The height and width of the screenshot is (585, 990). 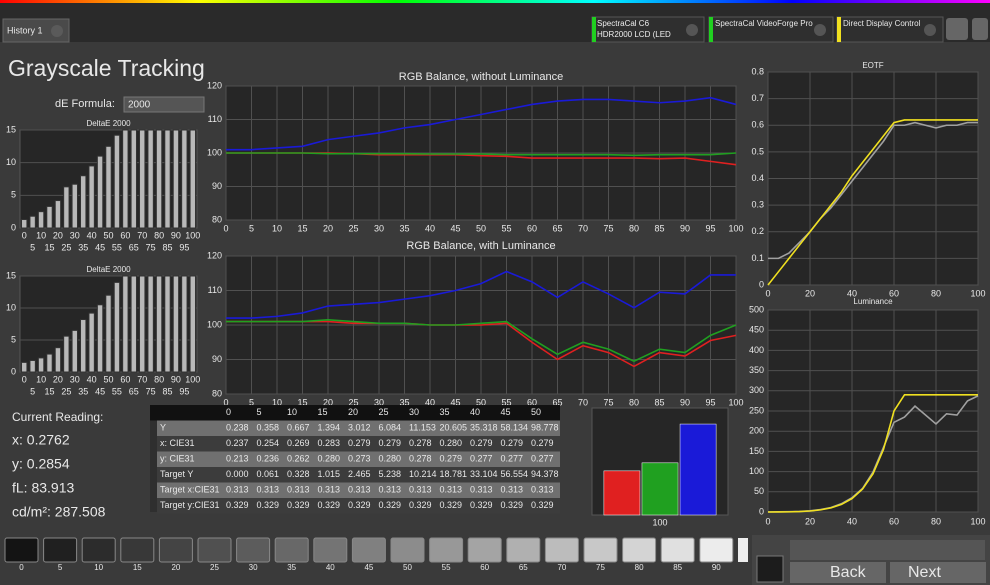 I want to click on x-tick-label: 10, so click(x=277, y=402).